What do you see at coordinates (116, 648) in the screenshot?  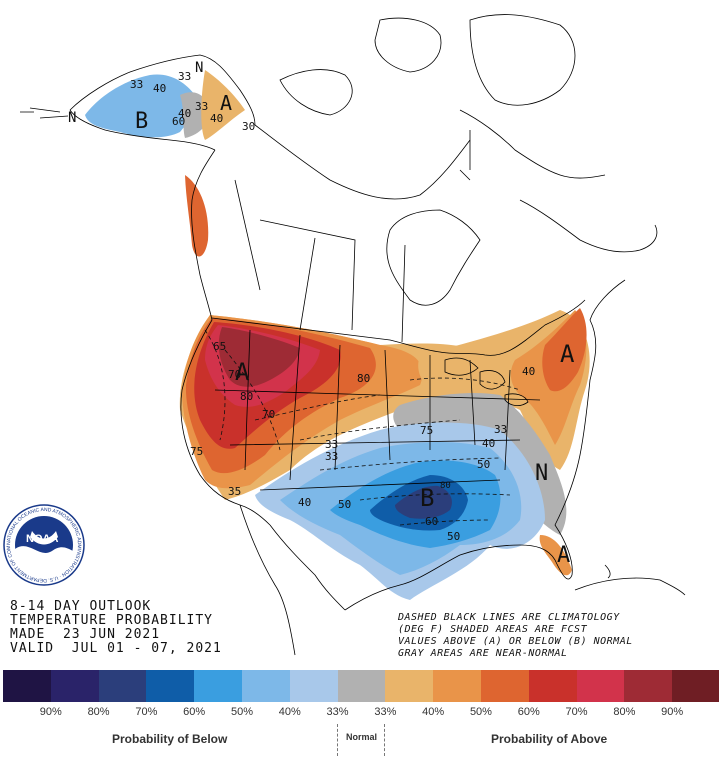 I see `title-line-4: VALID JUL 01 - 07, 2021` at bounding box center [116, 648].